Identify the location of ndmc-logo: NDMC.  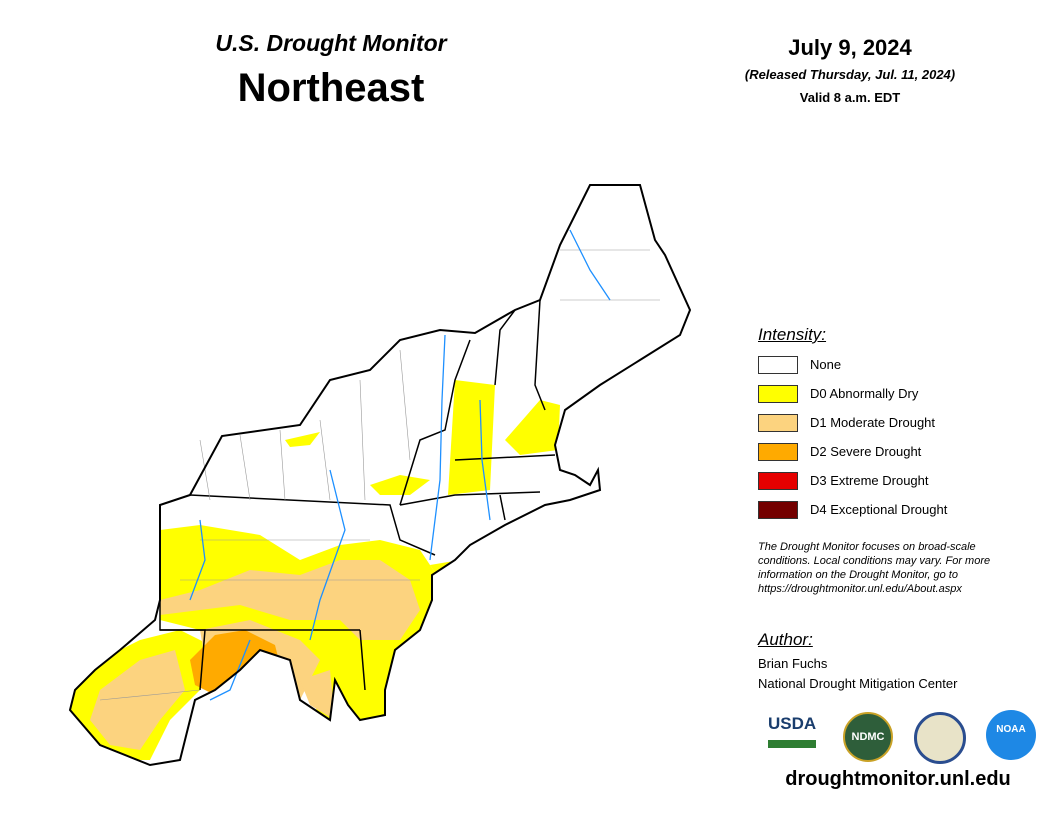
(868, 737).